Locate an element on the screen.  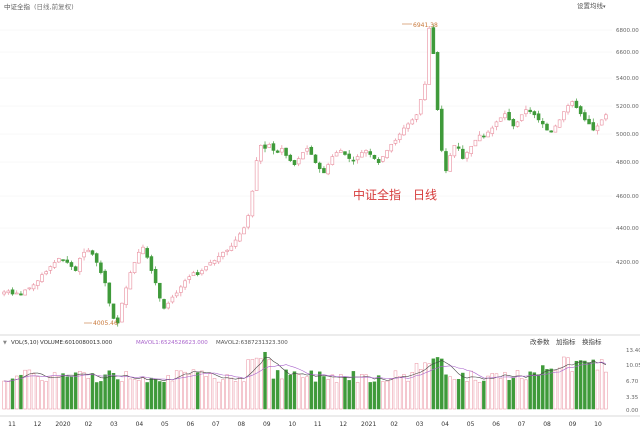
volume-indicator-label: VOL(5,10) is located at coordinates (25, 343).